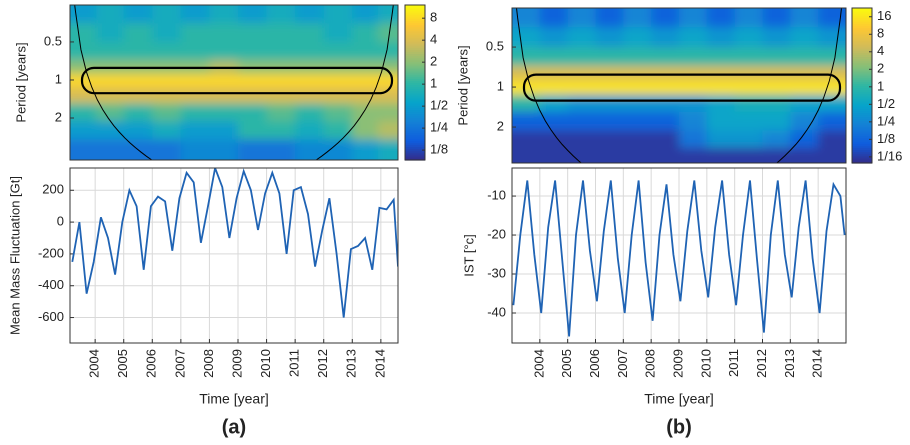 Image resolution: width=910 pixels, height=445 pixels. I want to click on y-tick-label: 2, so click(500, 125).